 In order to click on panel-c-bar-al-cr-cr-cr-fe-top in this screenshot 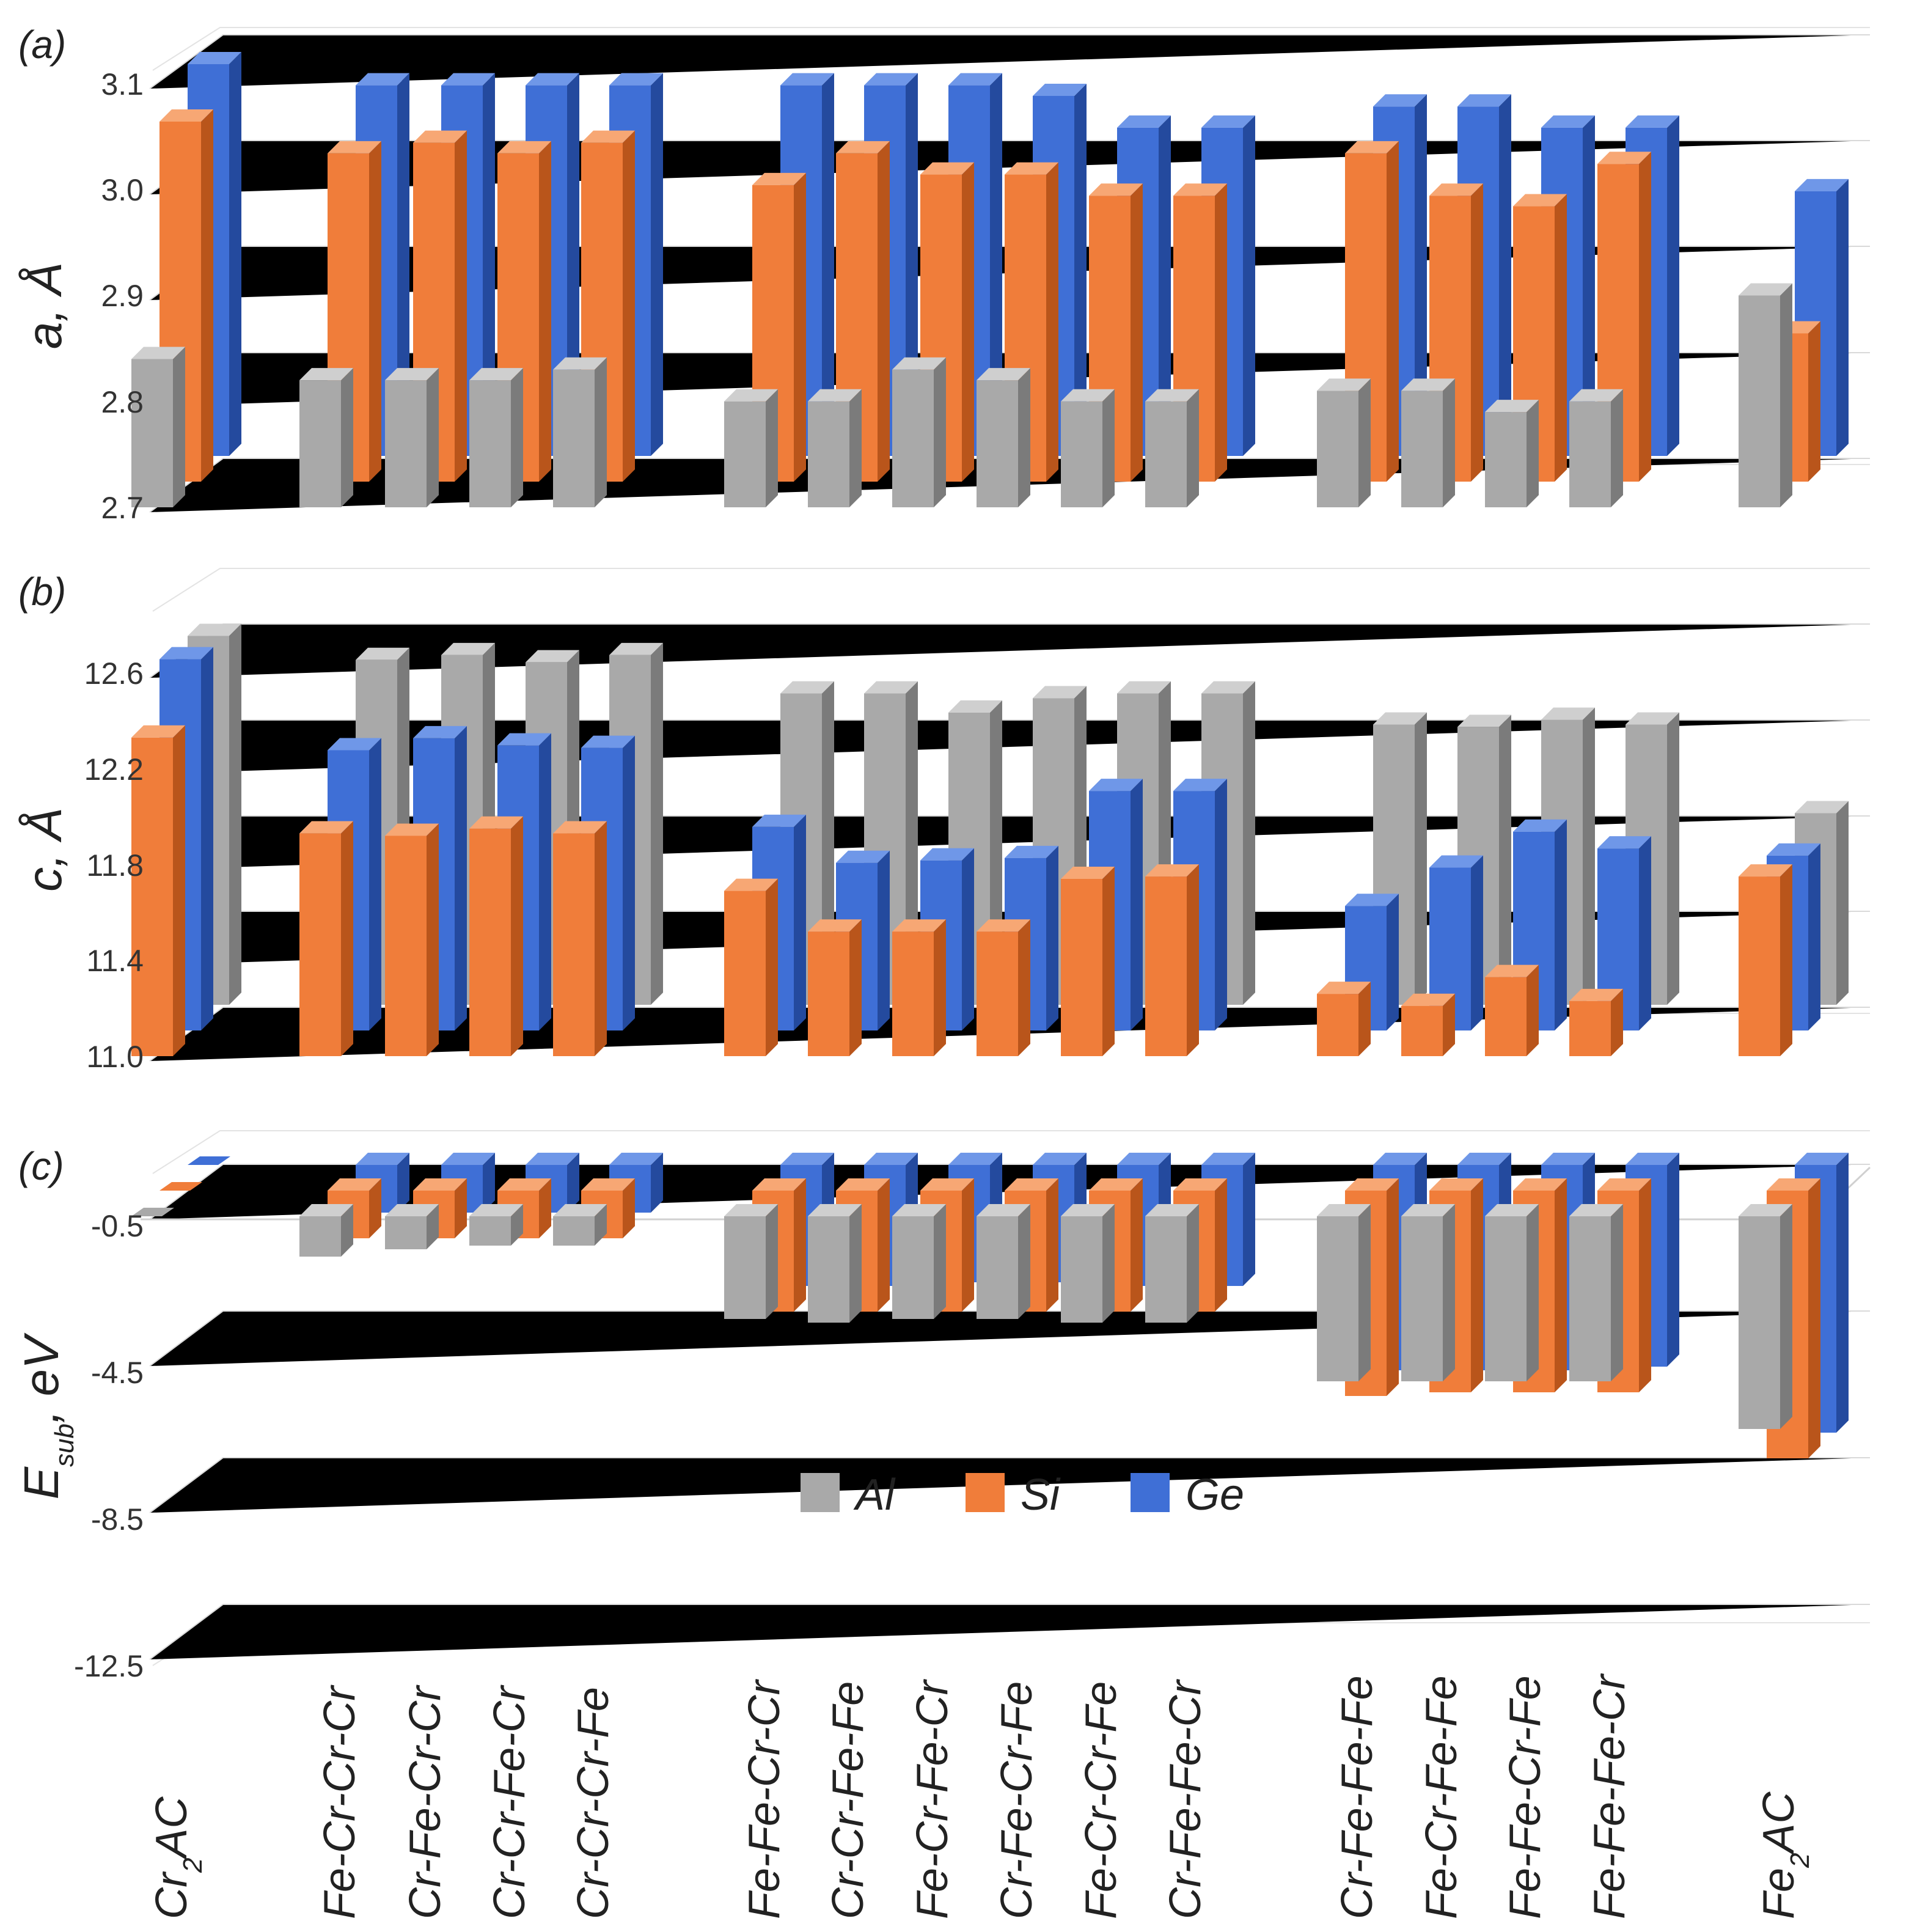, I will do `click(580, 1210)`.